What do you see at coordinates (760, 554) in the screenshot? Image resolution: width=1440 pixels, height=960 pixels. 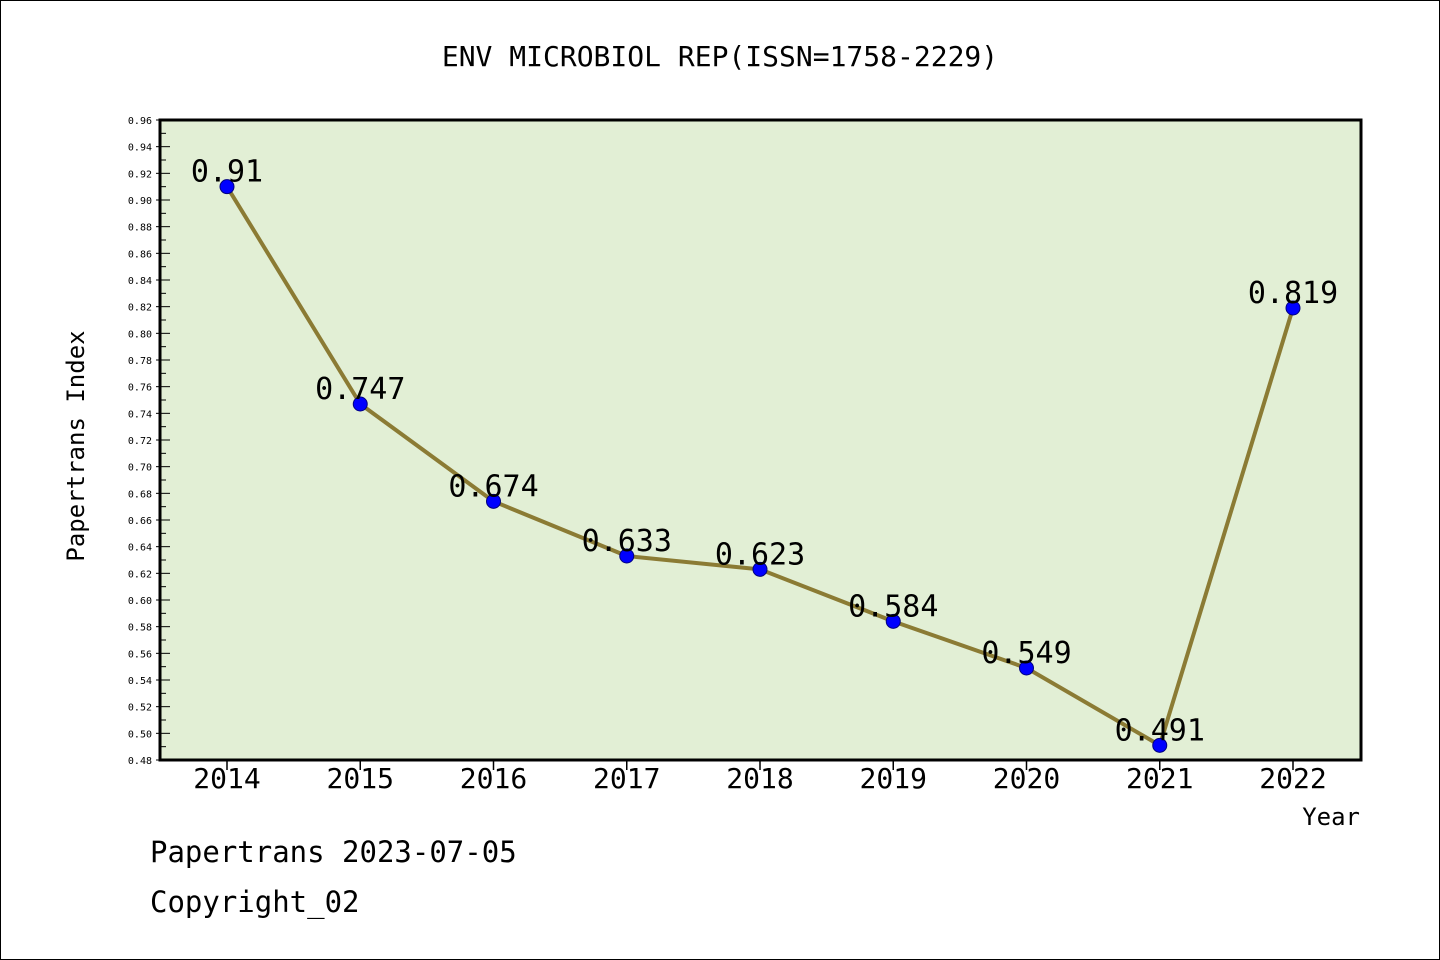 I see `data-label: 0.623` at bounding box center [760, 554].